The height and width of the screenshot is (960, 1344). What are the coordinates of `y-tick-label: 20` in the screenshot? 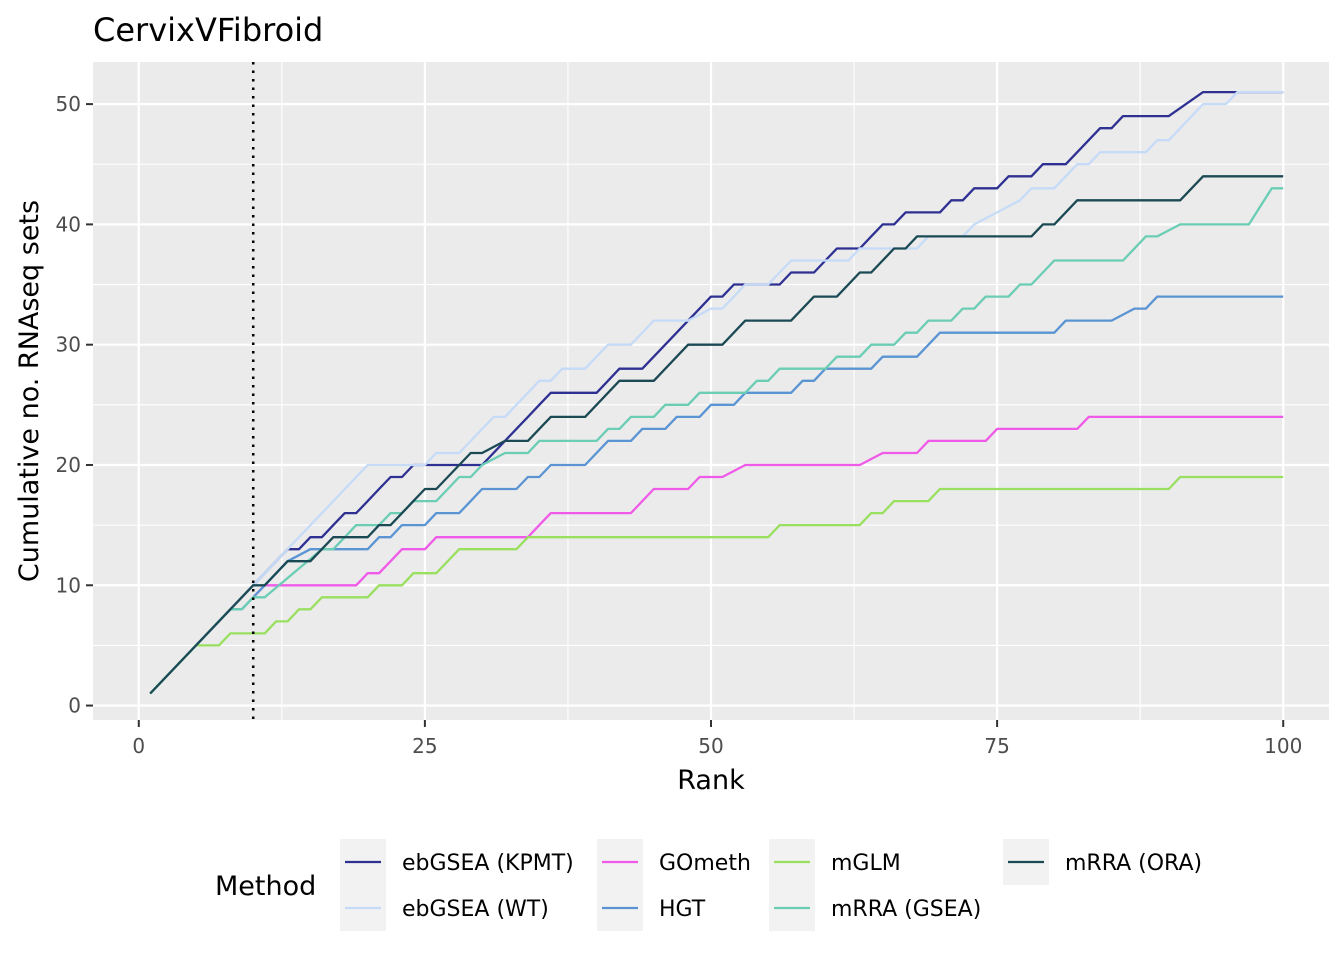 It's located at (68, 465).